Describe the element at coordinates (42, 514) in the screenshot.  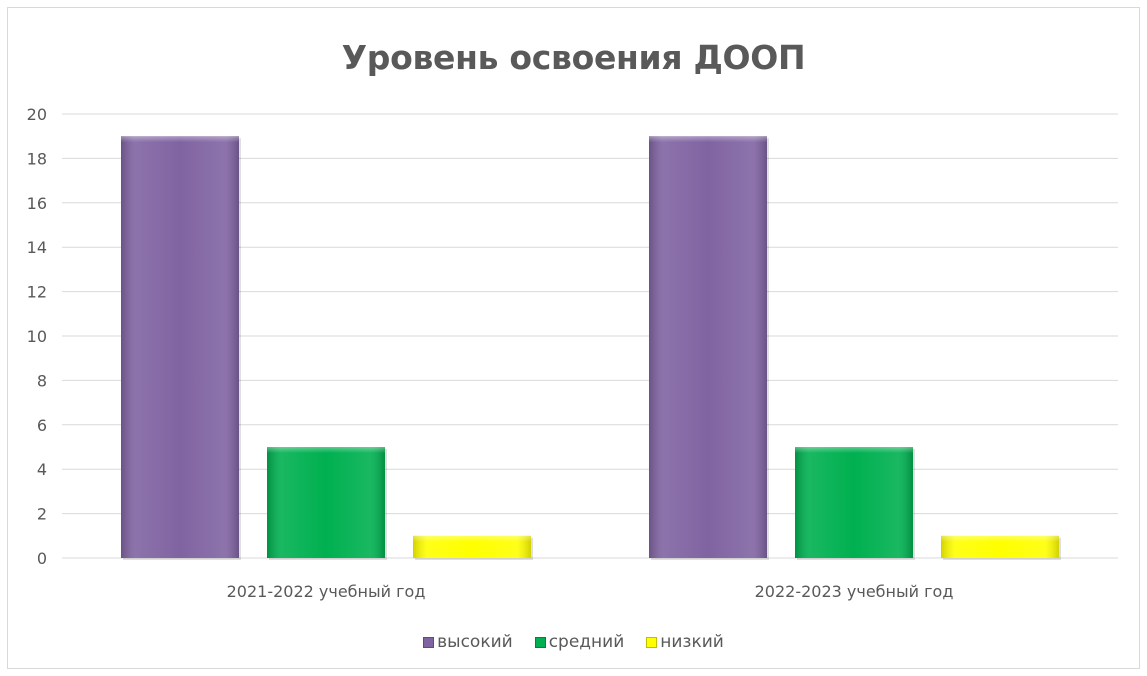
I see `y-tick-label: 2` at that location.